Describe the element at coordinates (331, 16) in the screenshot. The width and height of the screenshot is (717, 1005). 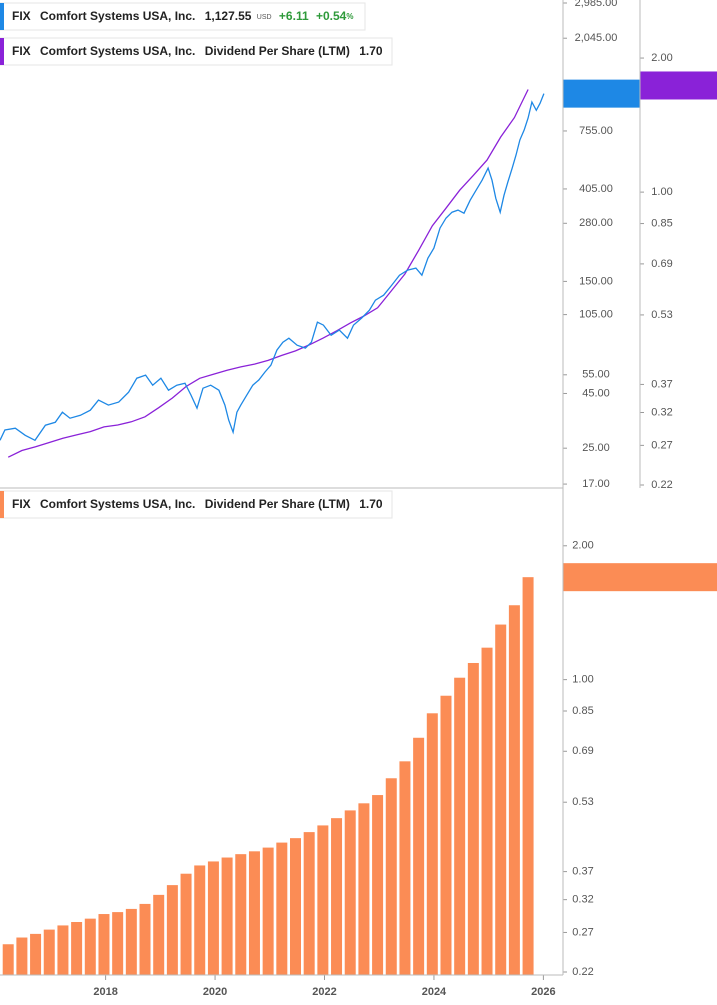
I see `change-pct: +0.54` at that location.